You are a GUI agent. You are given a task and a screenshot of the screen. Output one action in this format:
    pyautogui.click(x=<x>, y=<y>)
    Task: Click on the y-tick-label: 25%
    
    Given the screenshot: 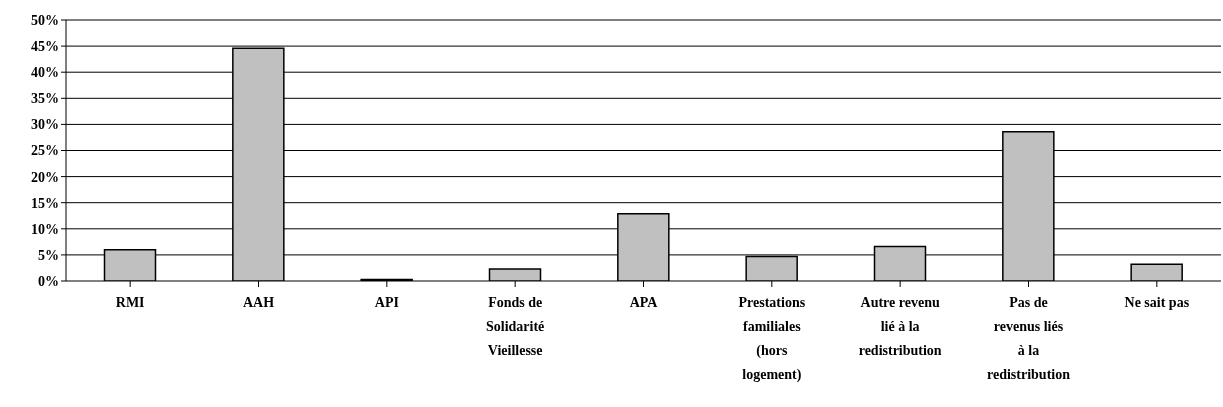 What is the action you would take?
    pyautogui.click(x=45, y=151)
    